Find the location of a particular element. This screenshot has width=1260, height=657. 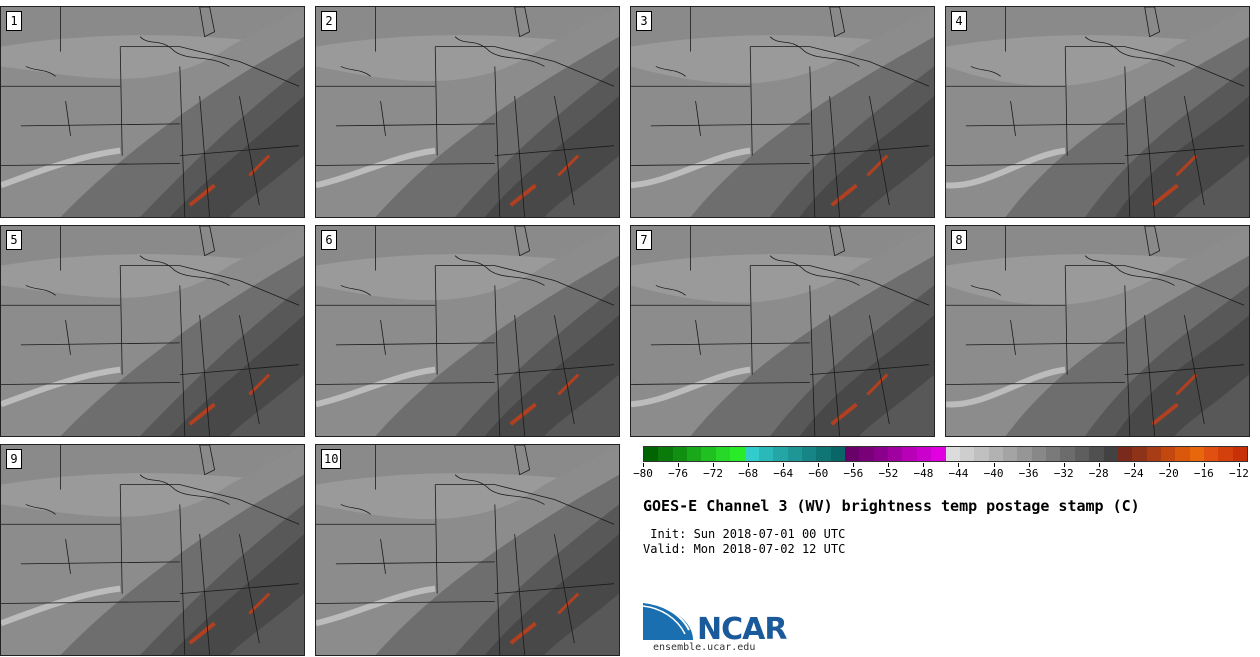

colorbar-tick-label: −44 is located at coordinates (958, 473).